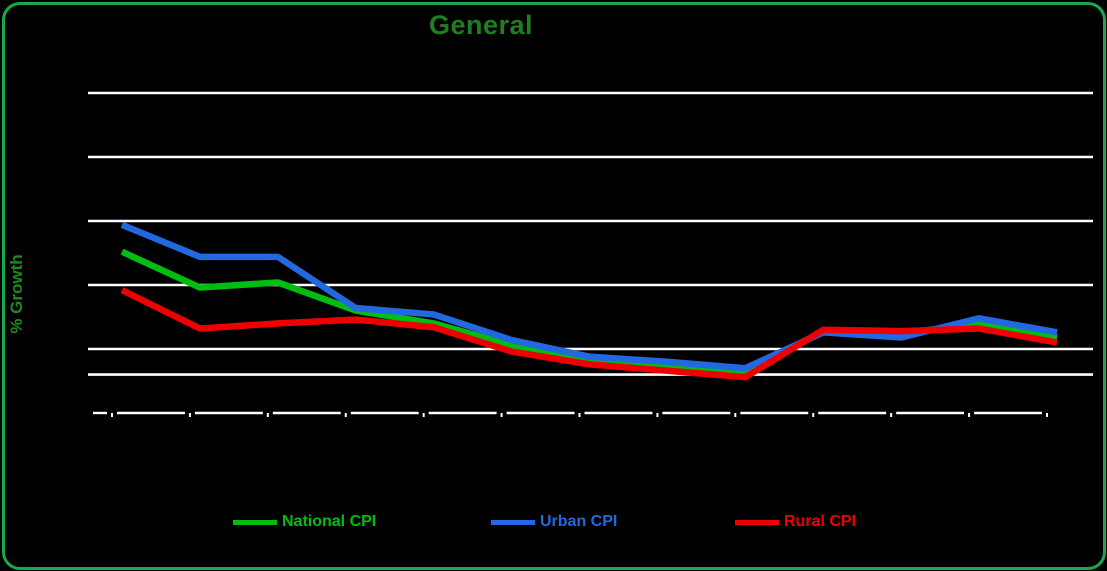 The width and height of the screenshot is (1107, 571). I want to click on chart-title: General, so click(481, 25).